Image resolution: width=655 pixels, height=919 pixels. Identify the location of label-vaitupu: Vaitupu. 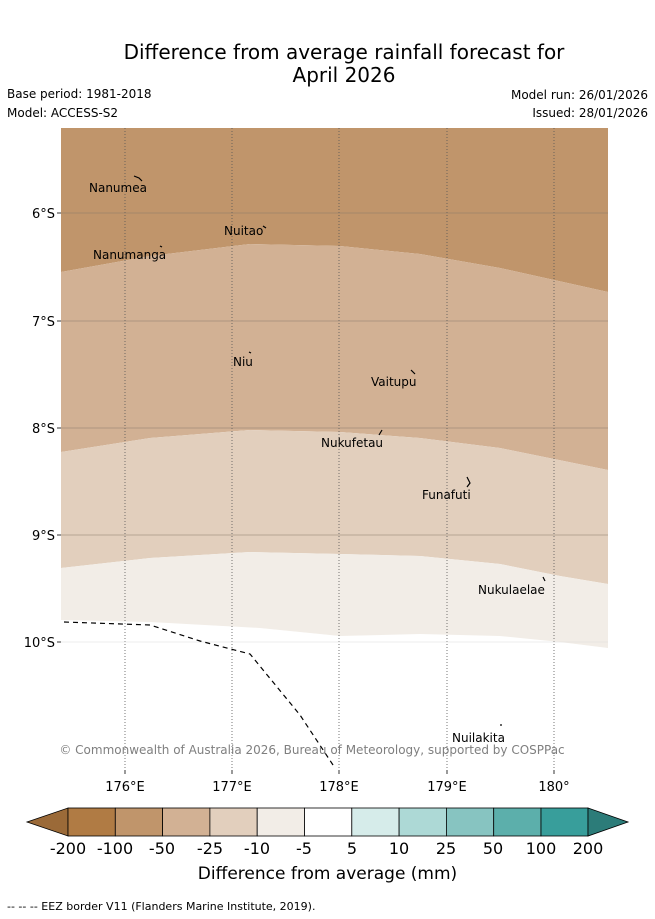
(394, 382).